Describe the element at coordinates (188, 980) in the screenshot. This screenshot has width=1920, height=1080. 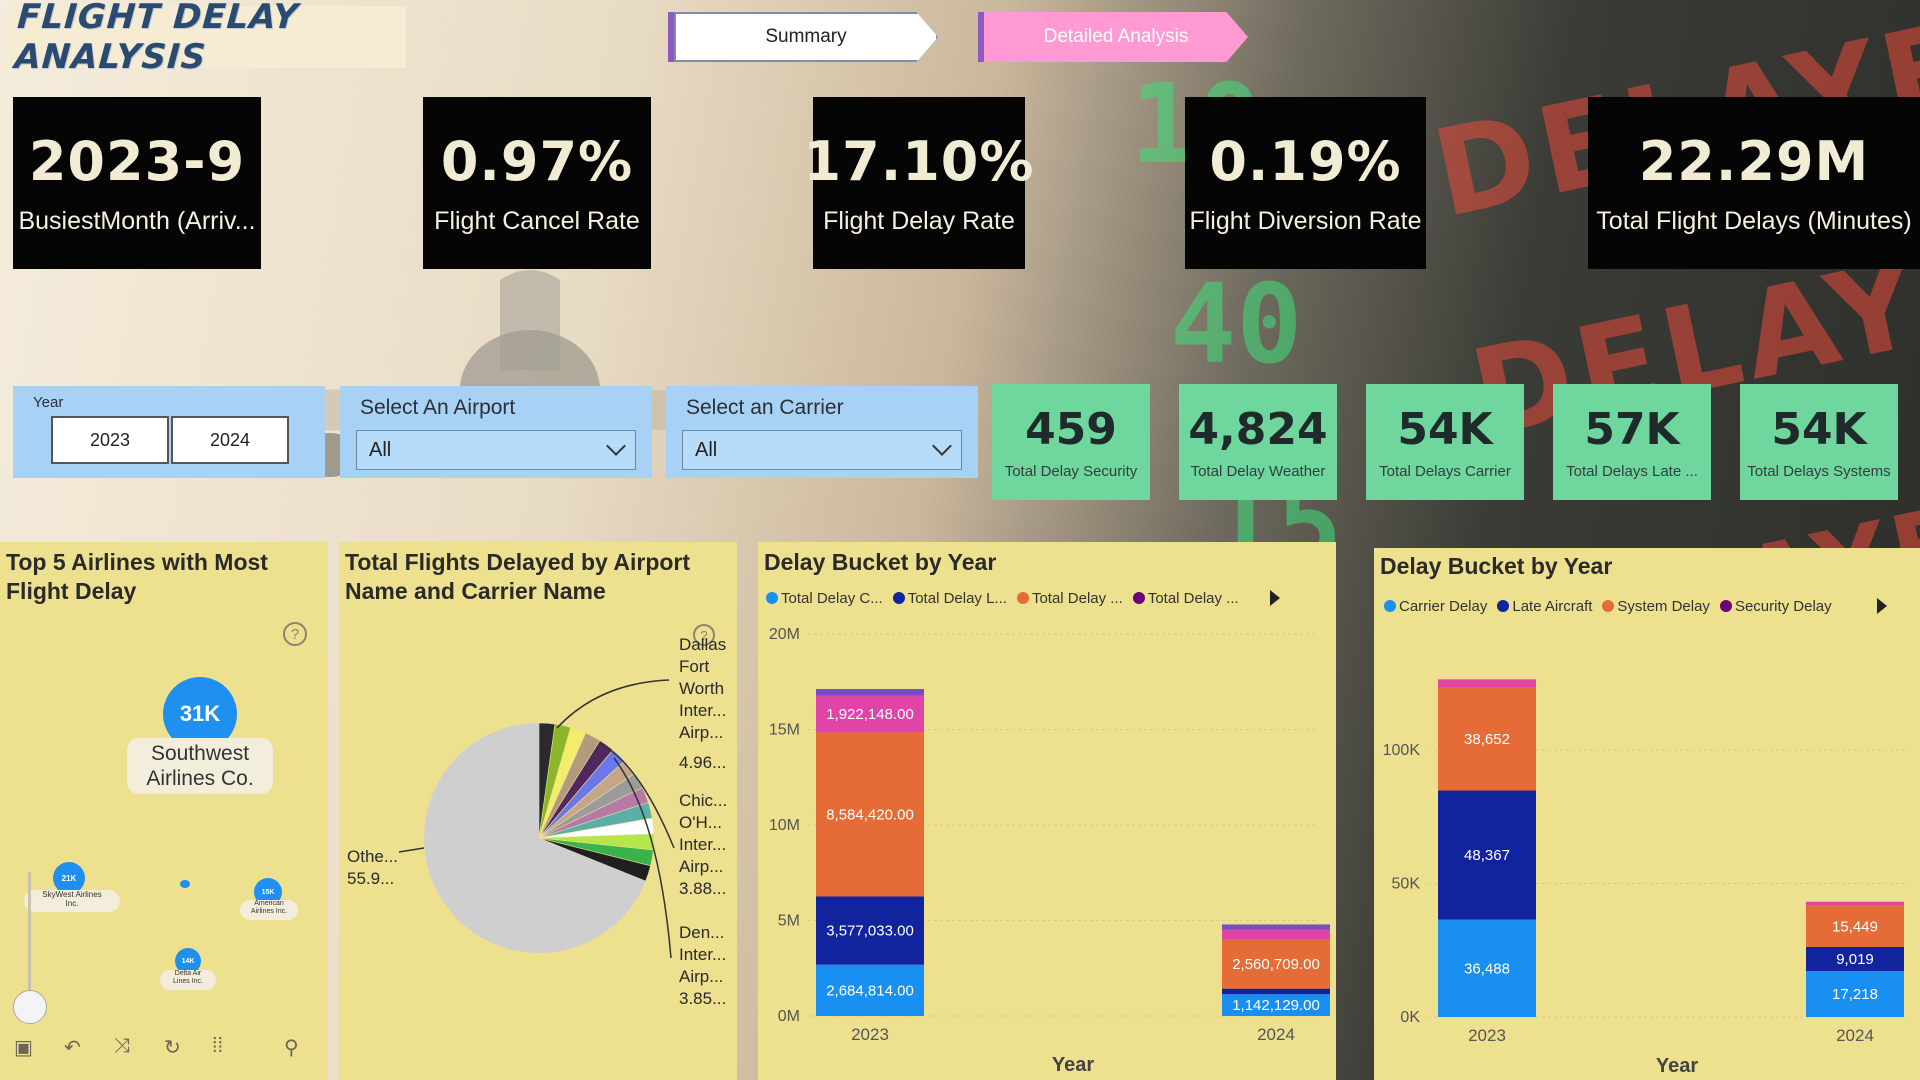
I see `bubble-label: Delta Air Lines Inc.` at that location.